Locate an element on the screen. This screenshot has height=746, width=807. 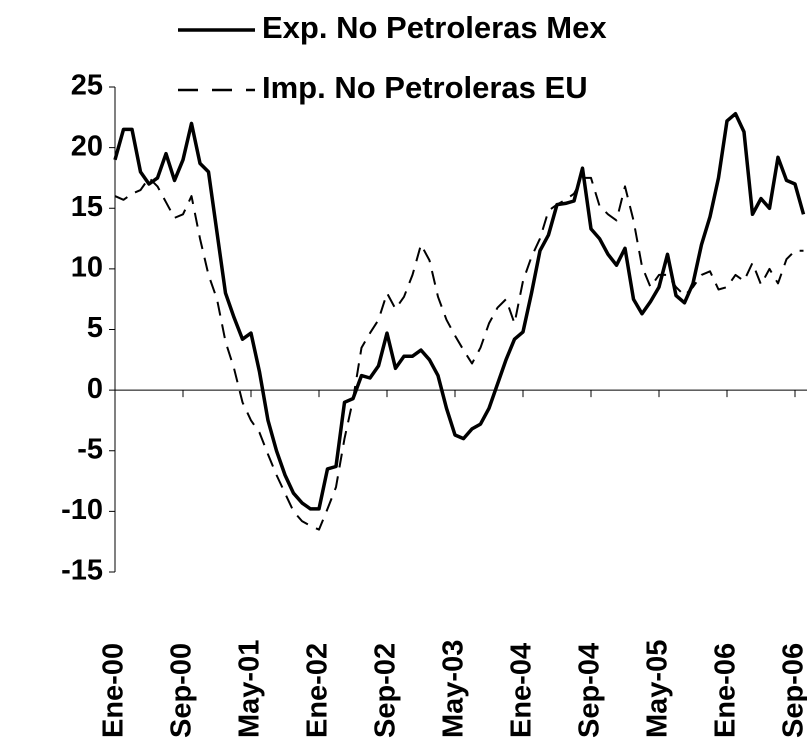
y-tick-label: 5 is located at coordinates (95, 328).